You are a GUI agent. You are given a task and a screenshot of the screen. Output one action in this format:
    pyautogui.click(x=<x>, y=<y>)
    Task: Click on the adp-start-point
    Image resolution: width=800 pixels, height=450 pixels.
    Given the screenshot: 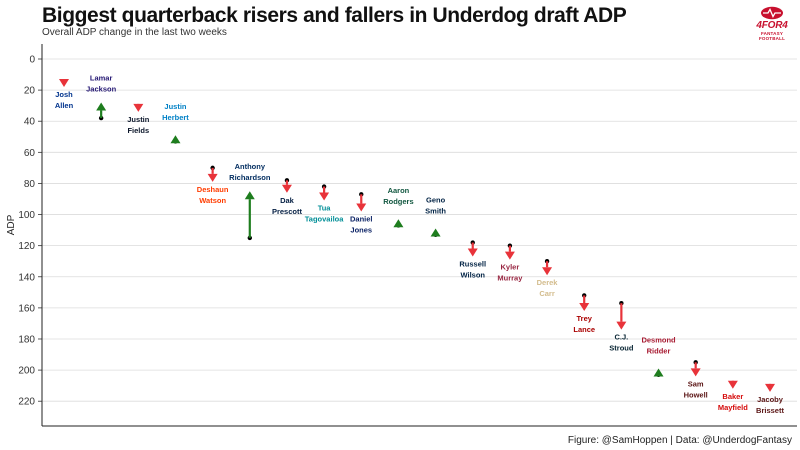 What is the action you would take?
    pyautogui.click(x=584, y=295)
    